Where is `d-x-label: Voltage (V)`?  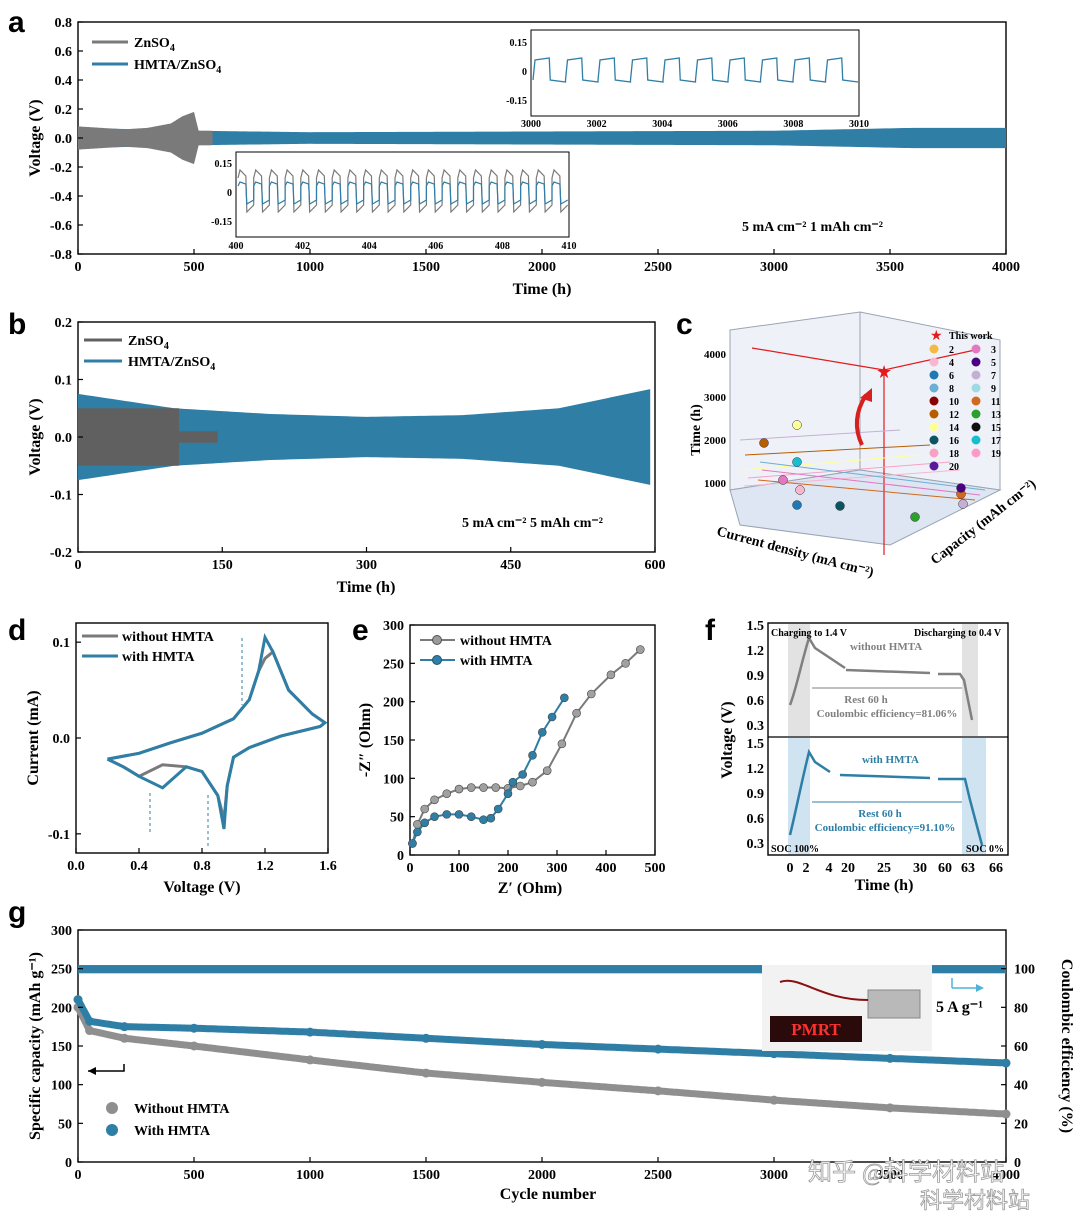 d-x-label: Voltage (V) is located at coordinates (201, 887).